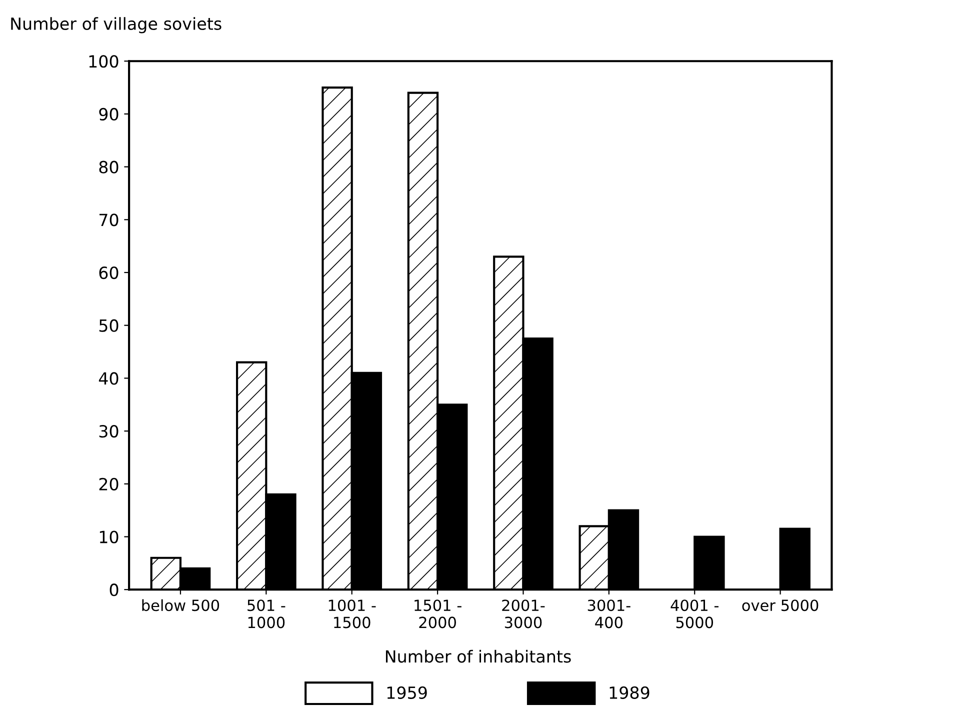 The width and height of the screenshot is (956, 719). I want to click on y-tick-label: 30, so click(108, 431).